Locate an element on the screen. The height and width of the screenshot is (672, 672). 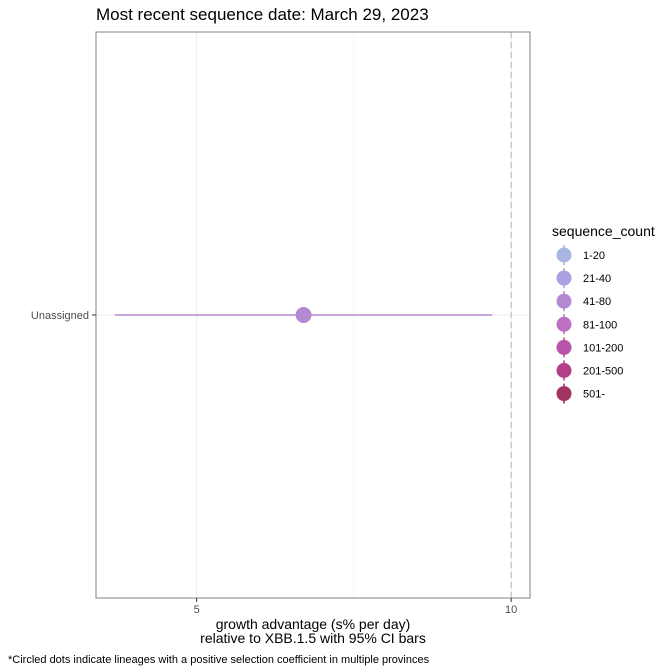
legend-label: 101-200 is located at coordinates (603, 348).